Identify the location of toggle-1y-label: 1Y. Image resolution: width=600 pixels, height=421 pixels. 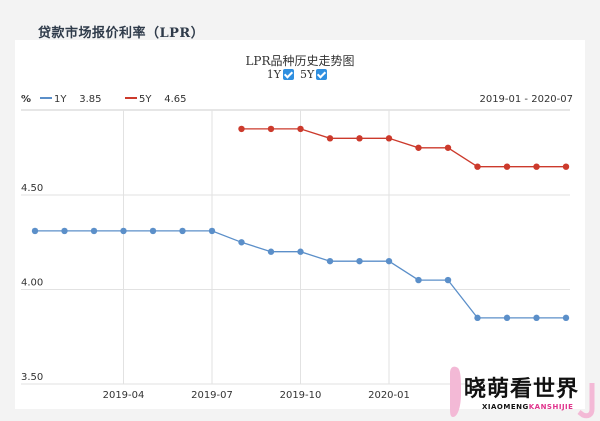
(273, 74).